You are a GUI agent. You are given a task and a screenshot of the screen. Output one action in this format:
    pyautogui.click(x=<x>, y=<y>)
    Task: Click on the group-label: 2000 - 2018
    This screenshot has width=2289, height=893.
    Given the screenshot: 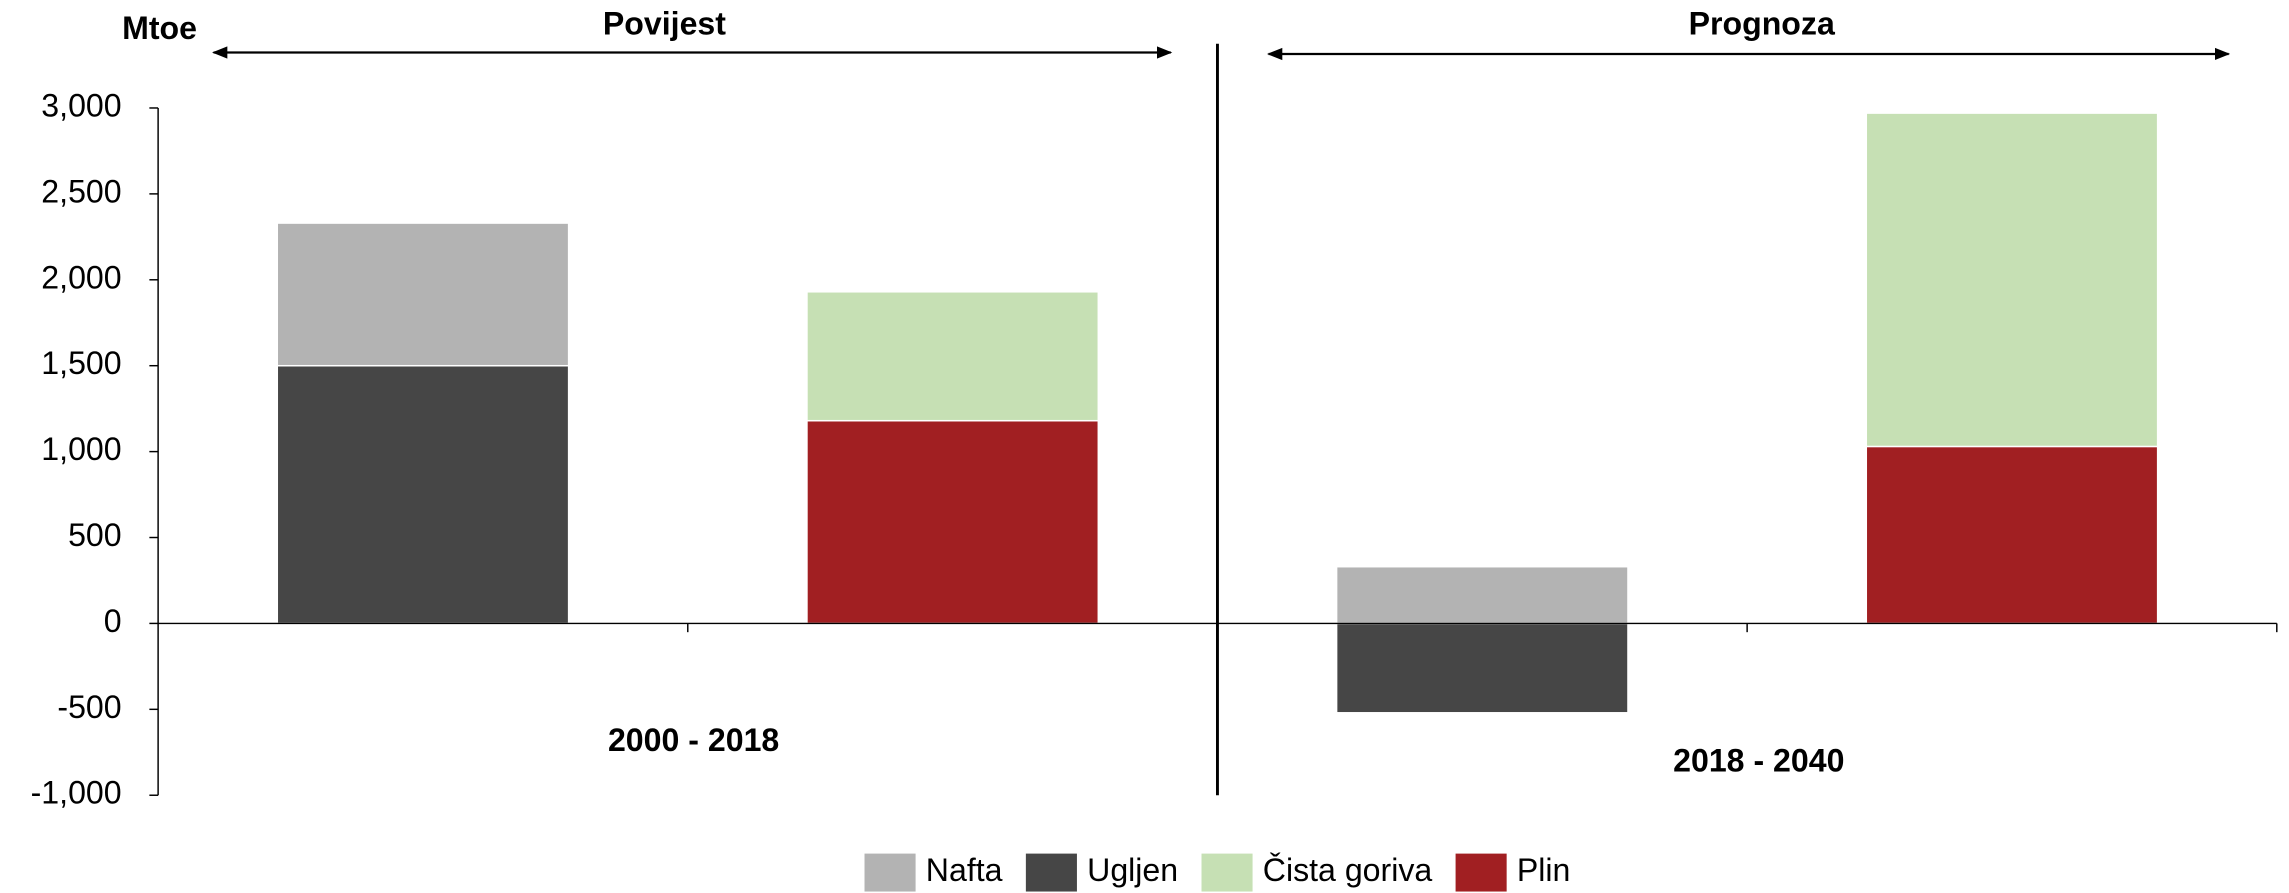 What is the action you would take?
    pyautogui.click(x=693, y=740)
    